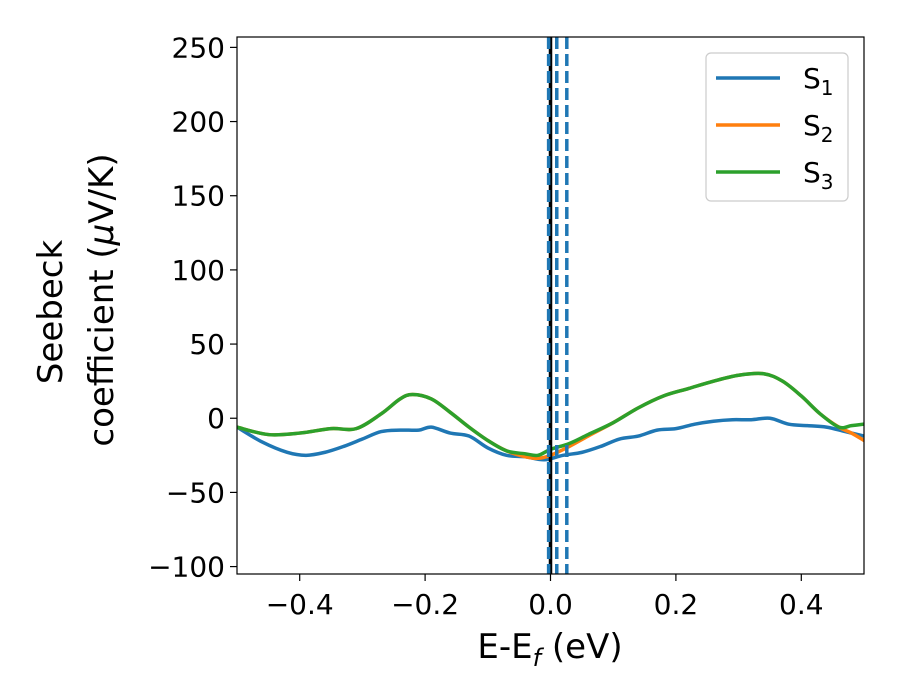  Describe the element at coordinates (300, 604) in the screenshot. I see `x-tick-label: −0.4` at that location.